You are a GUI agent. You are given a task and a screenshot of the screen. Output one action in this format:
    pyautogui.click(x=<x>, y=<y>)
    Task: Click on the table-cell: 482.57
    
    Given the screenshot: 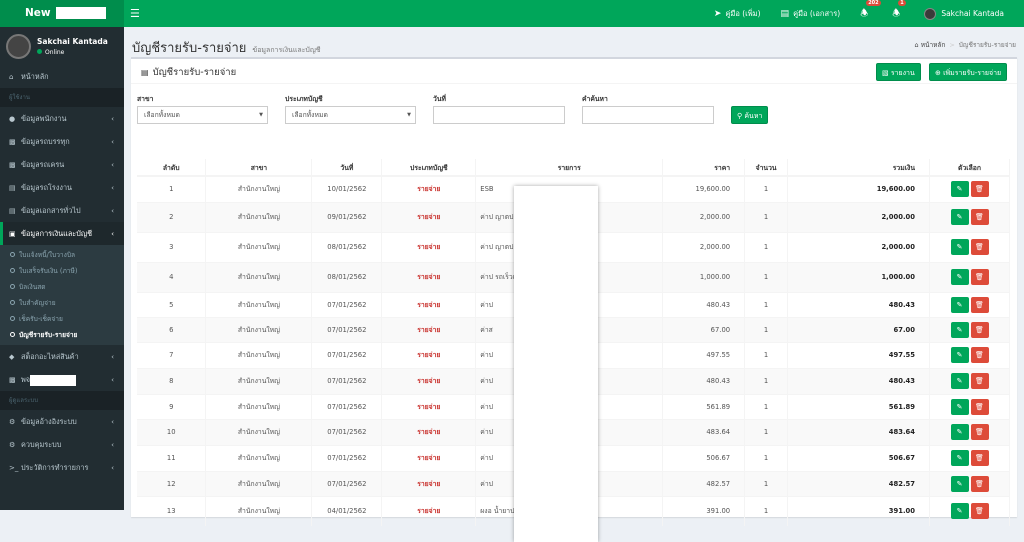 What is the action you would take?
    pyautogui.click(x=704, y=483)
    